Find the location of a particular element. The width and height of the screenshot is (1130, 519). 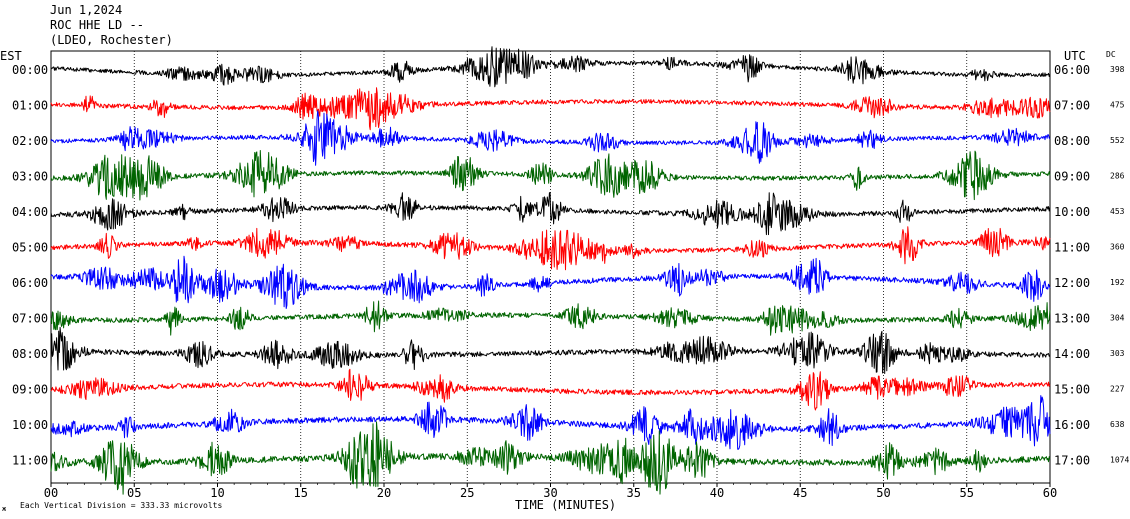

est-hour-label: 00:00 is located at coordinates (30, 70).